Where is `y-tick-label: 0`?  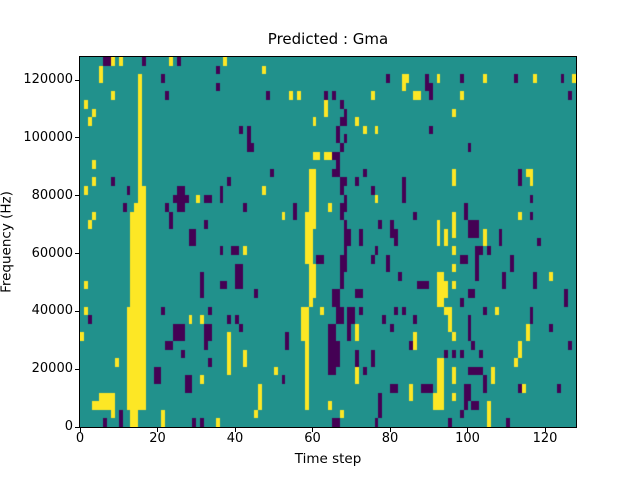 y-tick-label: 0 is located at coordinates (68, 426).